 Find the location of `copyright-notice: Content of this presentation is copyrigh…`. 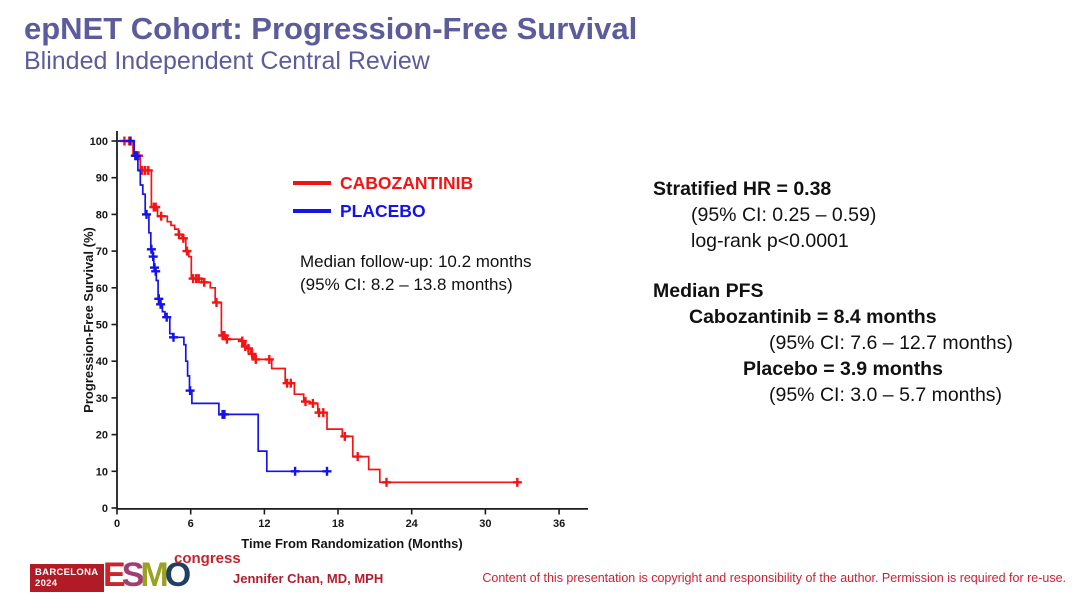

copyright-notice: Content of this presentation is copyrigh… is located at coordinates (774, 578).